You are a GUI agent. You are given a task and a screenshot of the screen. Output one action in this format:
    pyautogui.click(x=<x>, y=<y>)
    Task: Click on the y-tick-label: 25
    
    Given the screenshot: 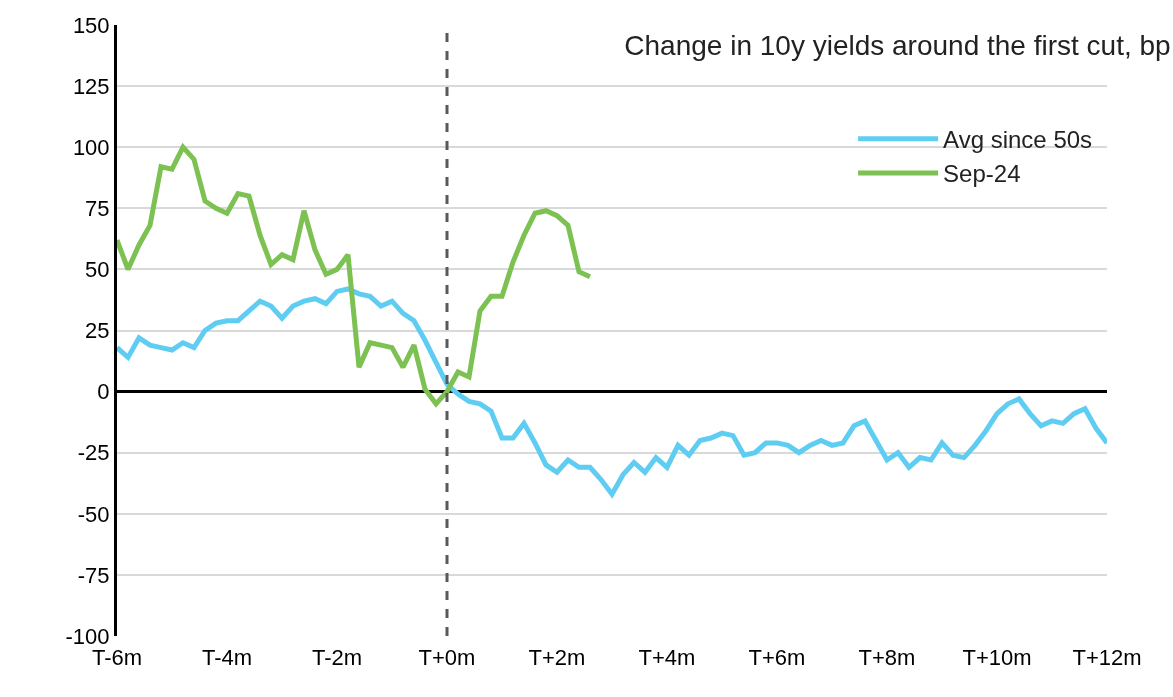 What is the action you would take?
    pyautogui.click(x=97, y=331)
    